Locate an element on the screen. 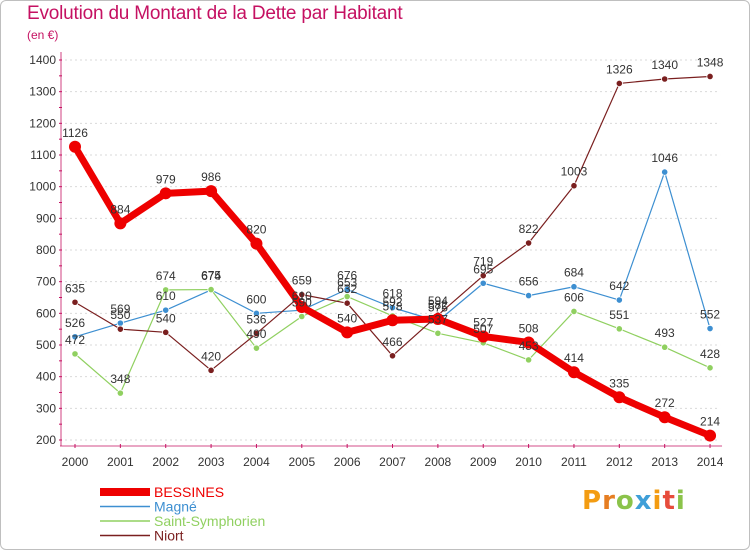  point-bessines-2003 is located at coordinates (211, 191).